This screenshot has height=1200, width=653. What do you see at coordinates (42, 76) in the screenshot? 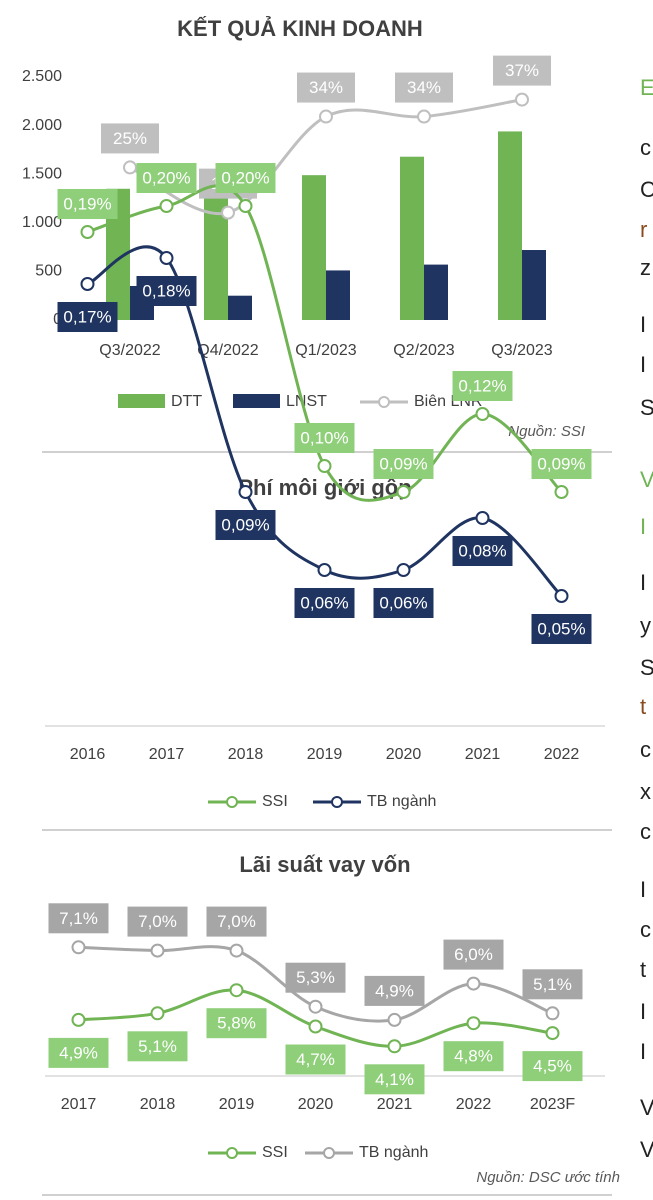
I see `y-tick-label: 2.500` at bounding box center [42, 76].